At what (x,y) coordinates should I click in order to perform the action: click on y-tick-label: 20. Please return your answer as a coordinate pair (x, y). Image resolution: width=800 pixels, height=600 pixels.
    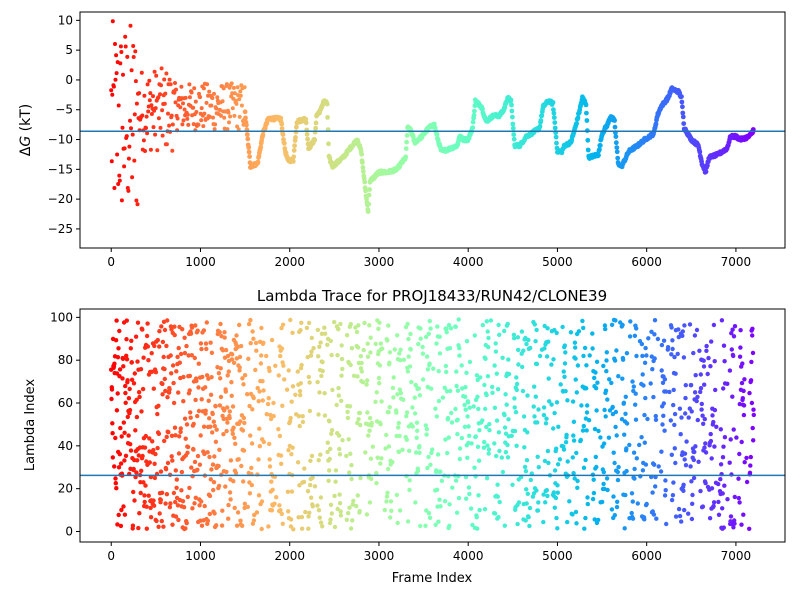
    Looking at the image, I should click on (65, 489).